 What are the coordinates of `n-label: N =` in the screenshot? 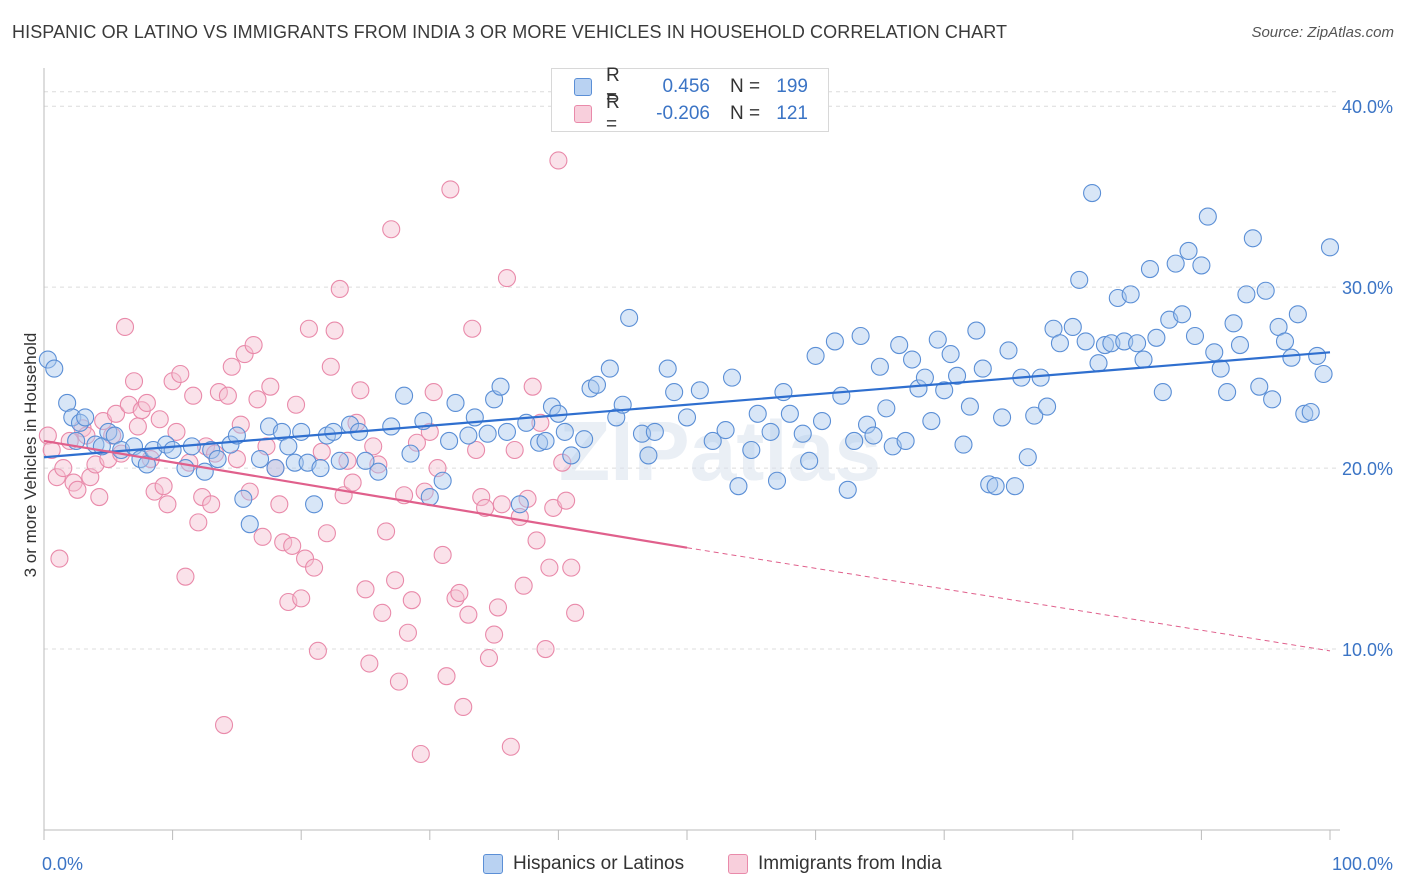 It's located at (745, 86).